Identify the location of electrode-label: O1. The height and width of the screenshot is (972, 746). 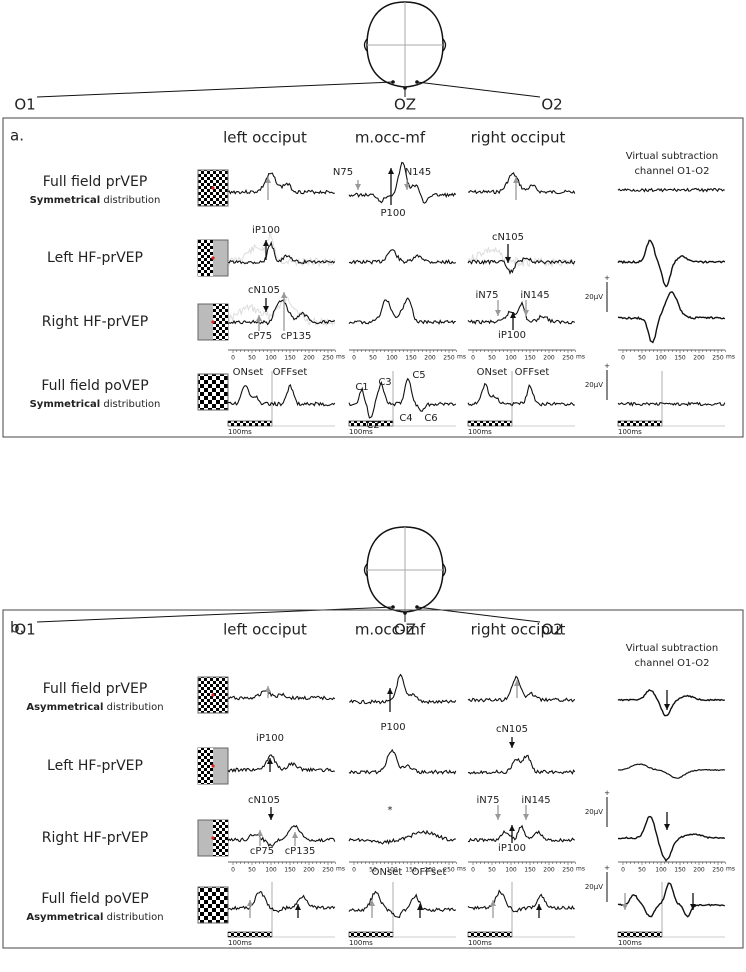
(24, 630).